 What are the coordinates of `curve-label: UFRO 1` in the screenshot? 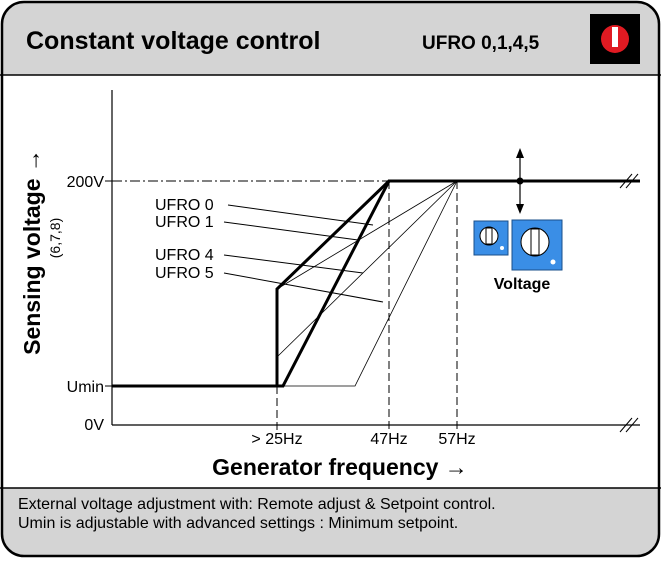 It's located at (184, 222).